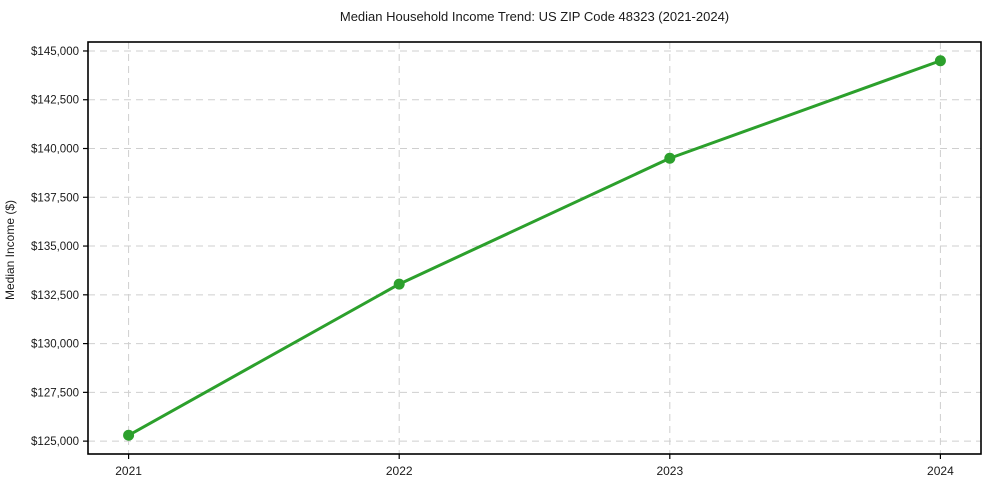 This screenshot has height=490, width=989. What do you see at coordinates (55, 296) in the screenshot?
I see `y-tick-label: $132,500` at bounding box center [55, 296].